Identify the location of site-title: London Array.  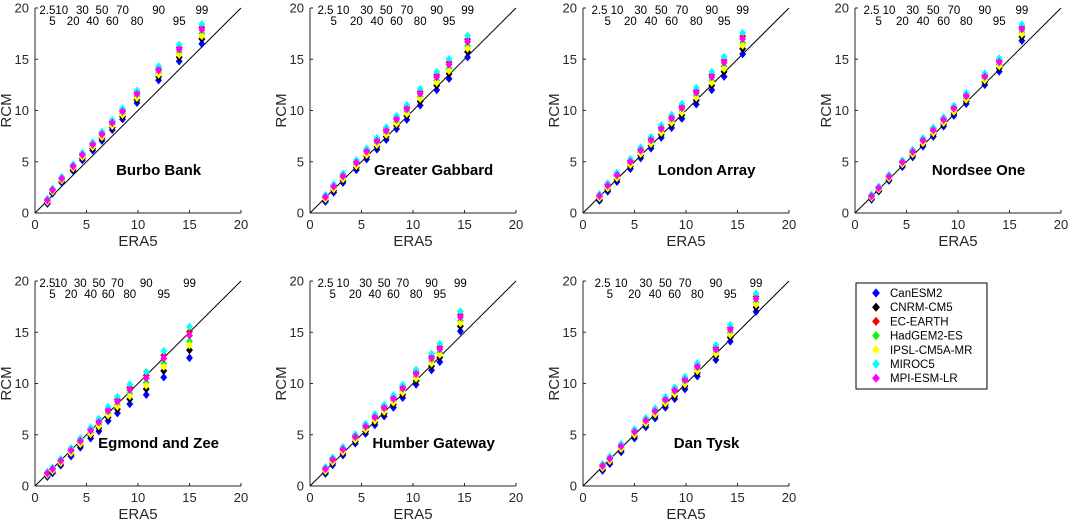
(707, 170).